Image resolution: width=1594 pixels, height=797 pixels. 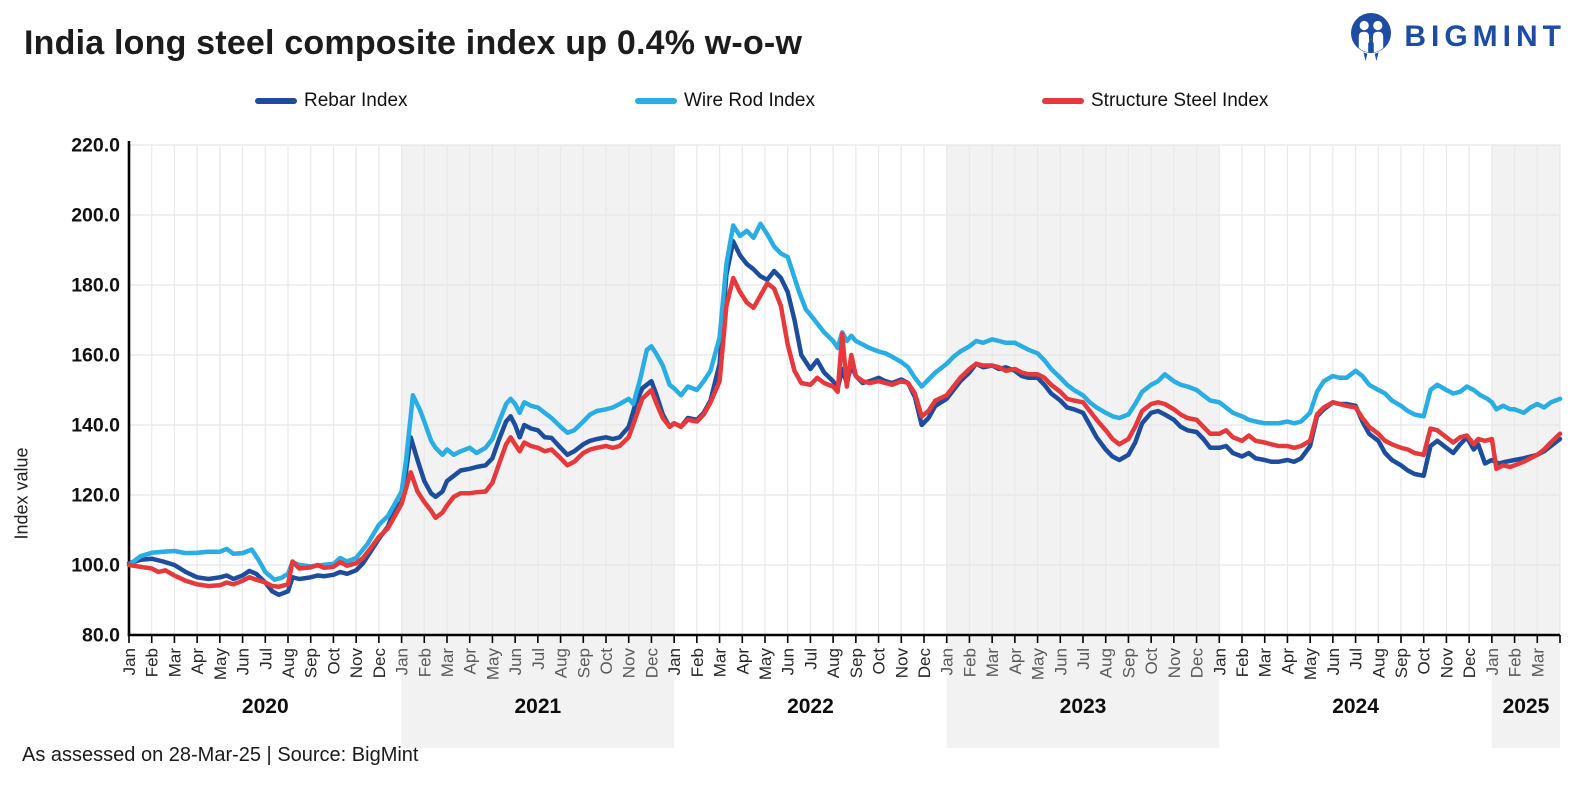 What do you see at coordinates (276, 101) in the screenshot?
I see `legend-swatch-rebar` at bounding box center [276, 101].